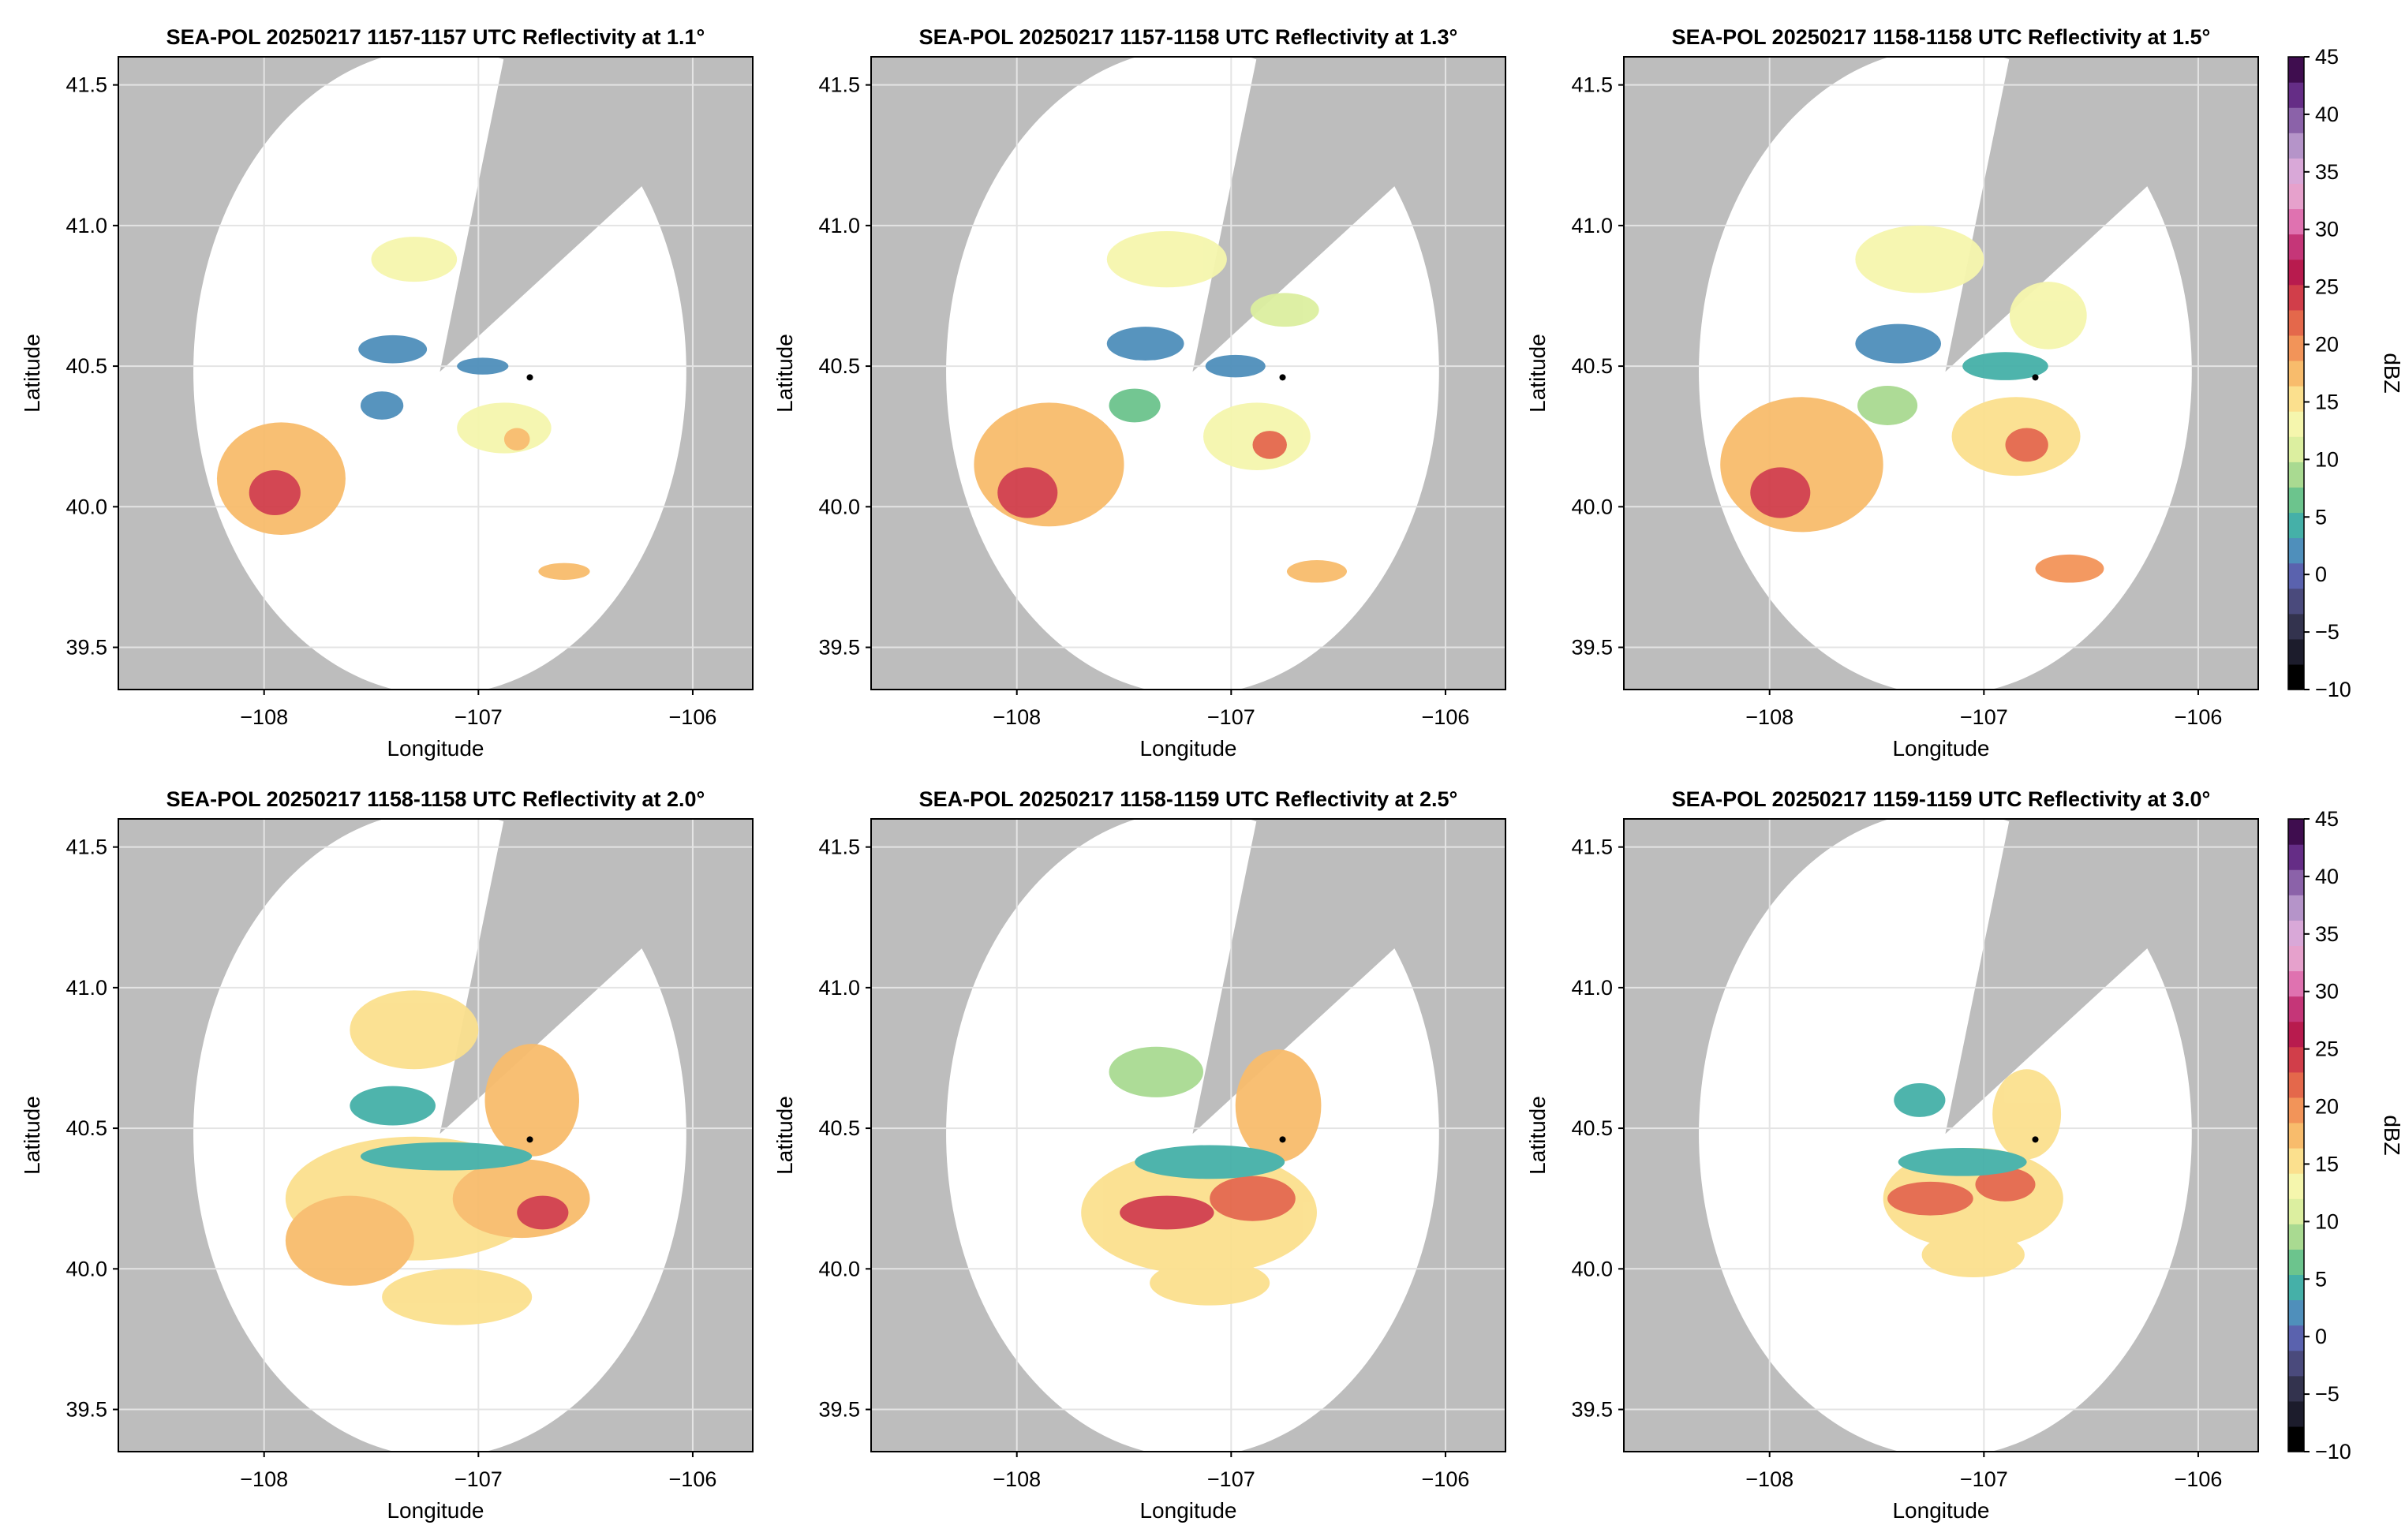  Describe the element at coordinates (2296, 373) in the screenshot. I see `colorbar-frame` at that location.